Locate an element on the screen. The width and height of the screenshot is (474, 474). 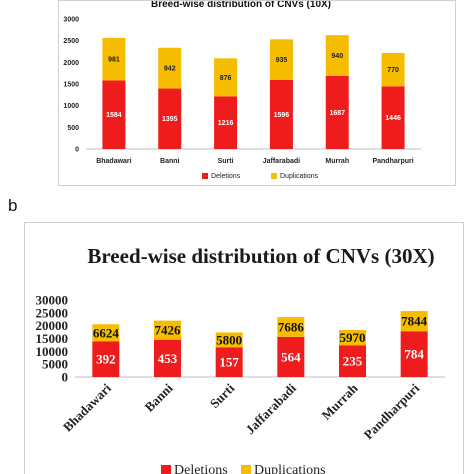
chart-30x-bar-deletions-murrah is located at coordinates (352, 361).